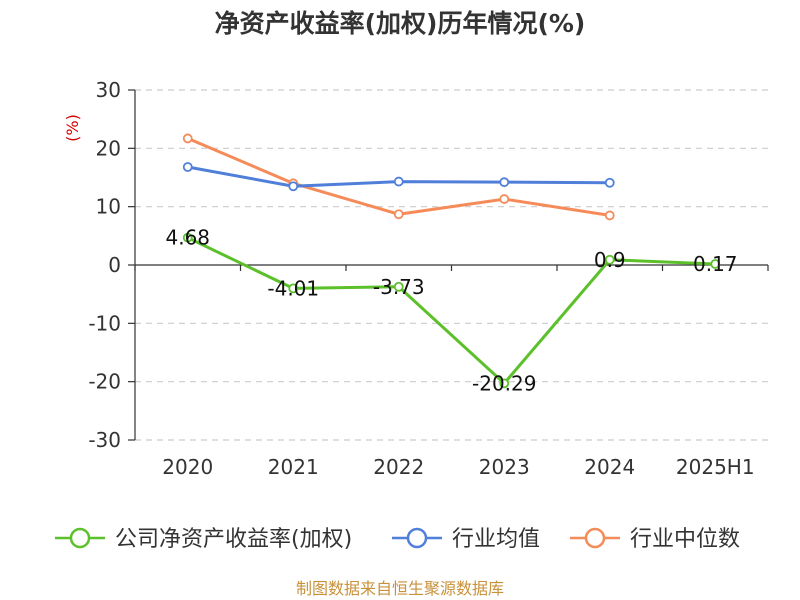  I want to click on x-tick-label: 2025H1, so click(715, 467).